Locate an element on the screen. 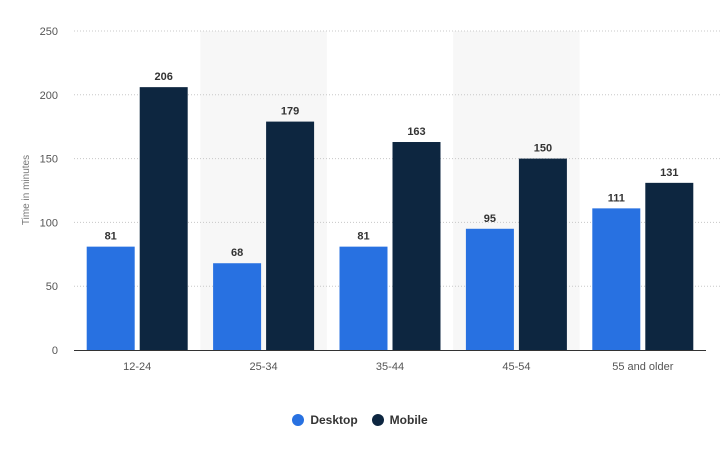 This screenshot has height=453, width=720. x-tick-label: 35-44 is located at coordinates (390, 367).